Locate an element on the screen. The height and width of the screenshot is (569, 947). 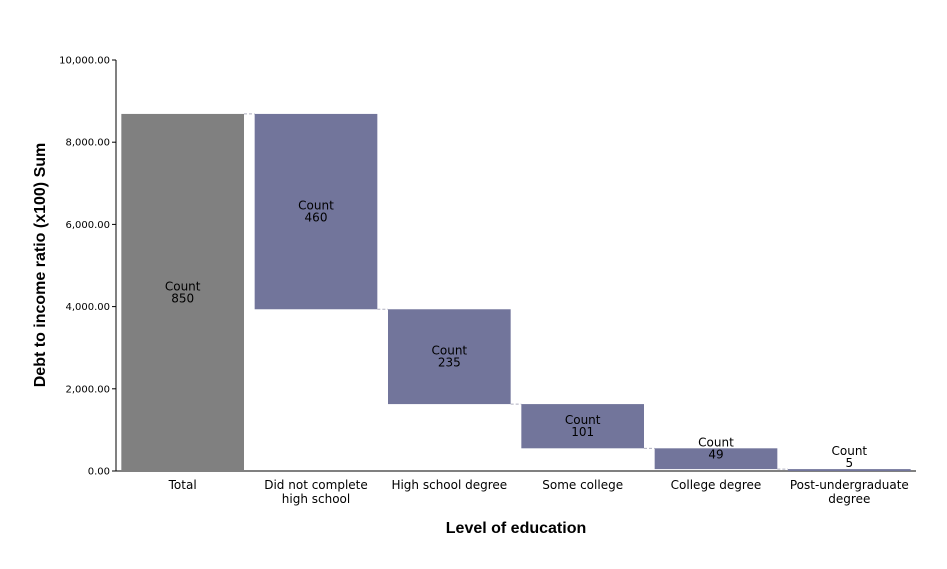
x-category-label: Did not complete is located at coordinates (316, 485).